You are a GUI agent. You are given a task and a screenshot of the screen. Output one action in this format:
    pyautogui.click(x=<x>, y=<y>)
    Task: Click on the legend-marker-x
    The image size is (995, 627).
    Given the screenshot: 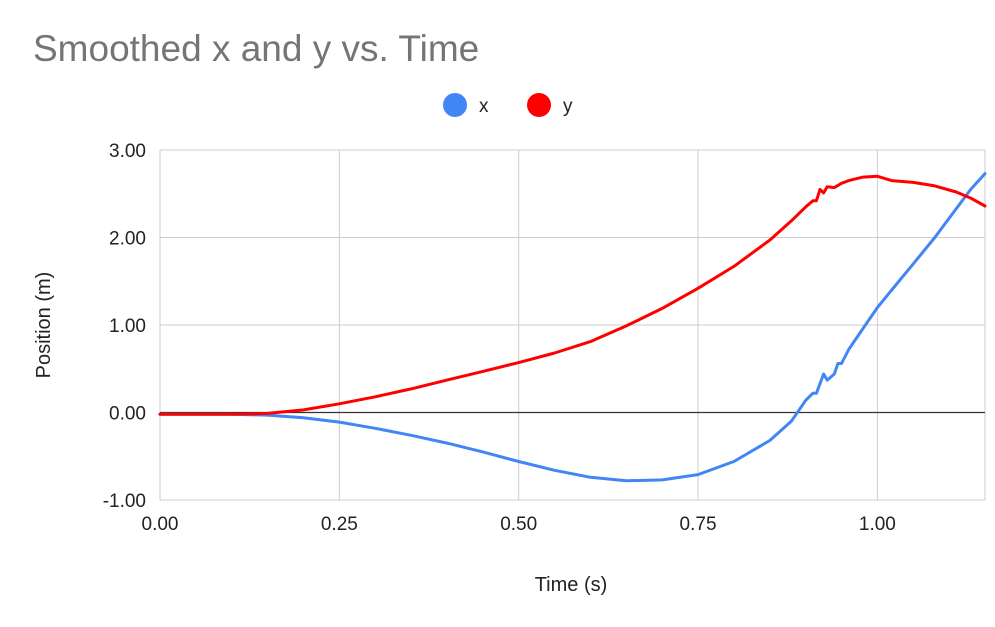 What is the action you would take?
    pyautogui.click(x=455, y=105)
    